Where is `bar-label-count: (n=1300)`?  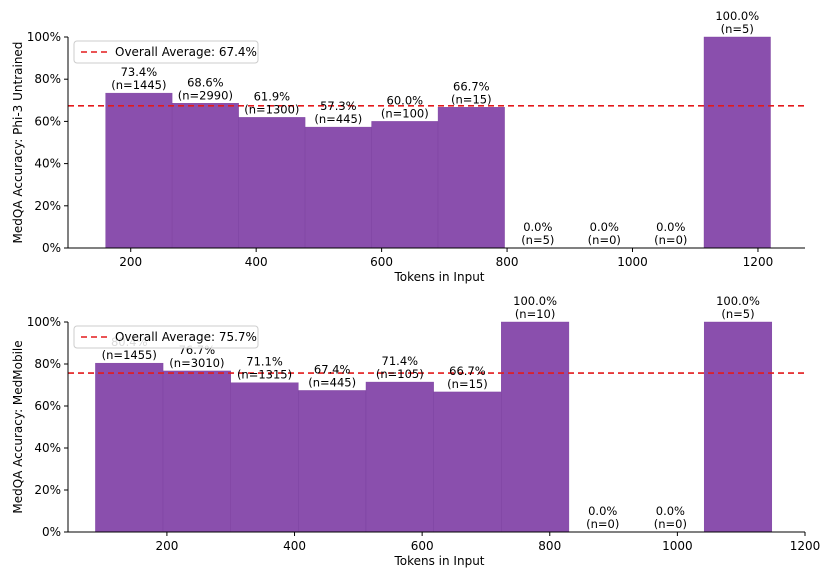
bar-label-count: (n=1300) is located at coordinates (271, 109).